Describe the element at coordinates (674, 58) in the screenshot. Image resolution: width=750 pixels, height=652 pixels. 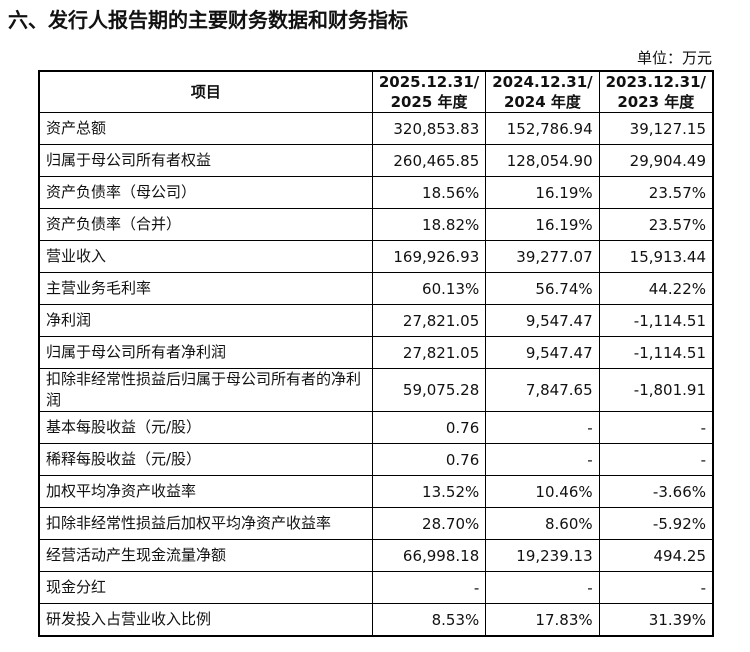
I see `unit-label: 单位：万元` at that location.